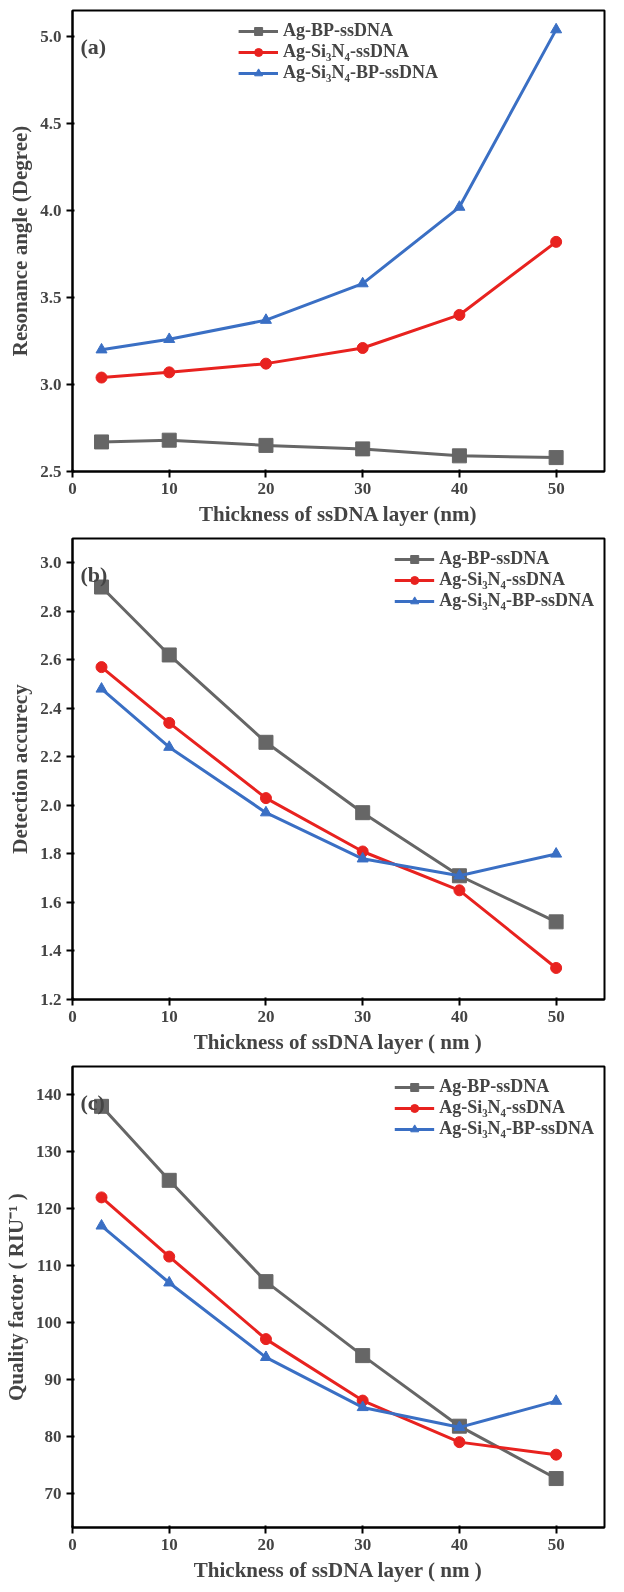 Image resolution: width=624 pixels, height=1592 pixels. Describe the element at coordinates (49, 1209) in the screenshot. I see `y-tick-label: 120` at that location.